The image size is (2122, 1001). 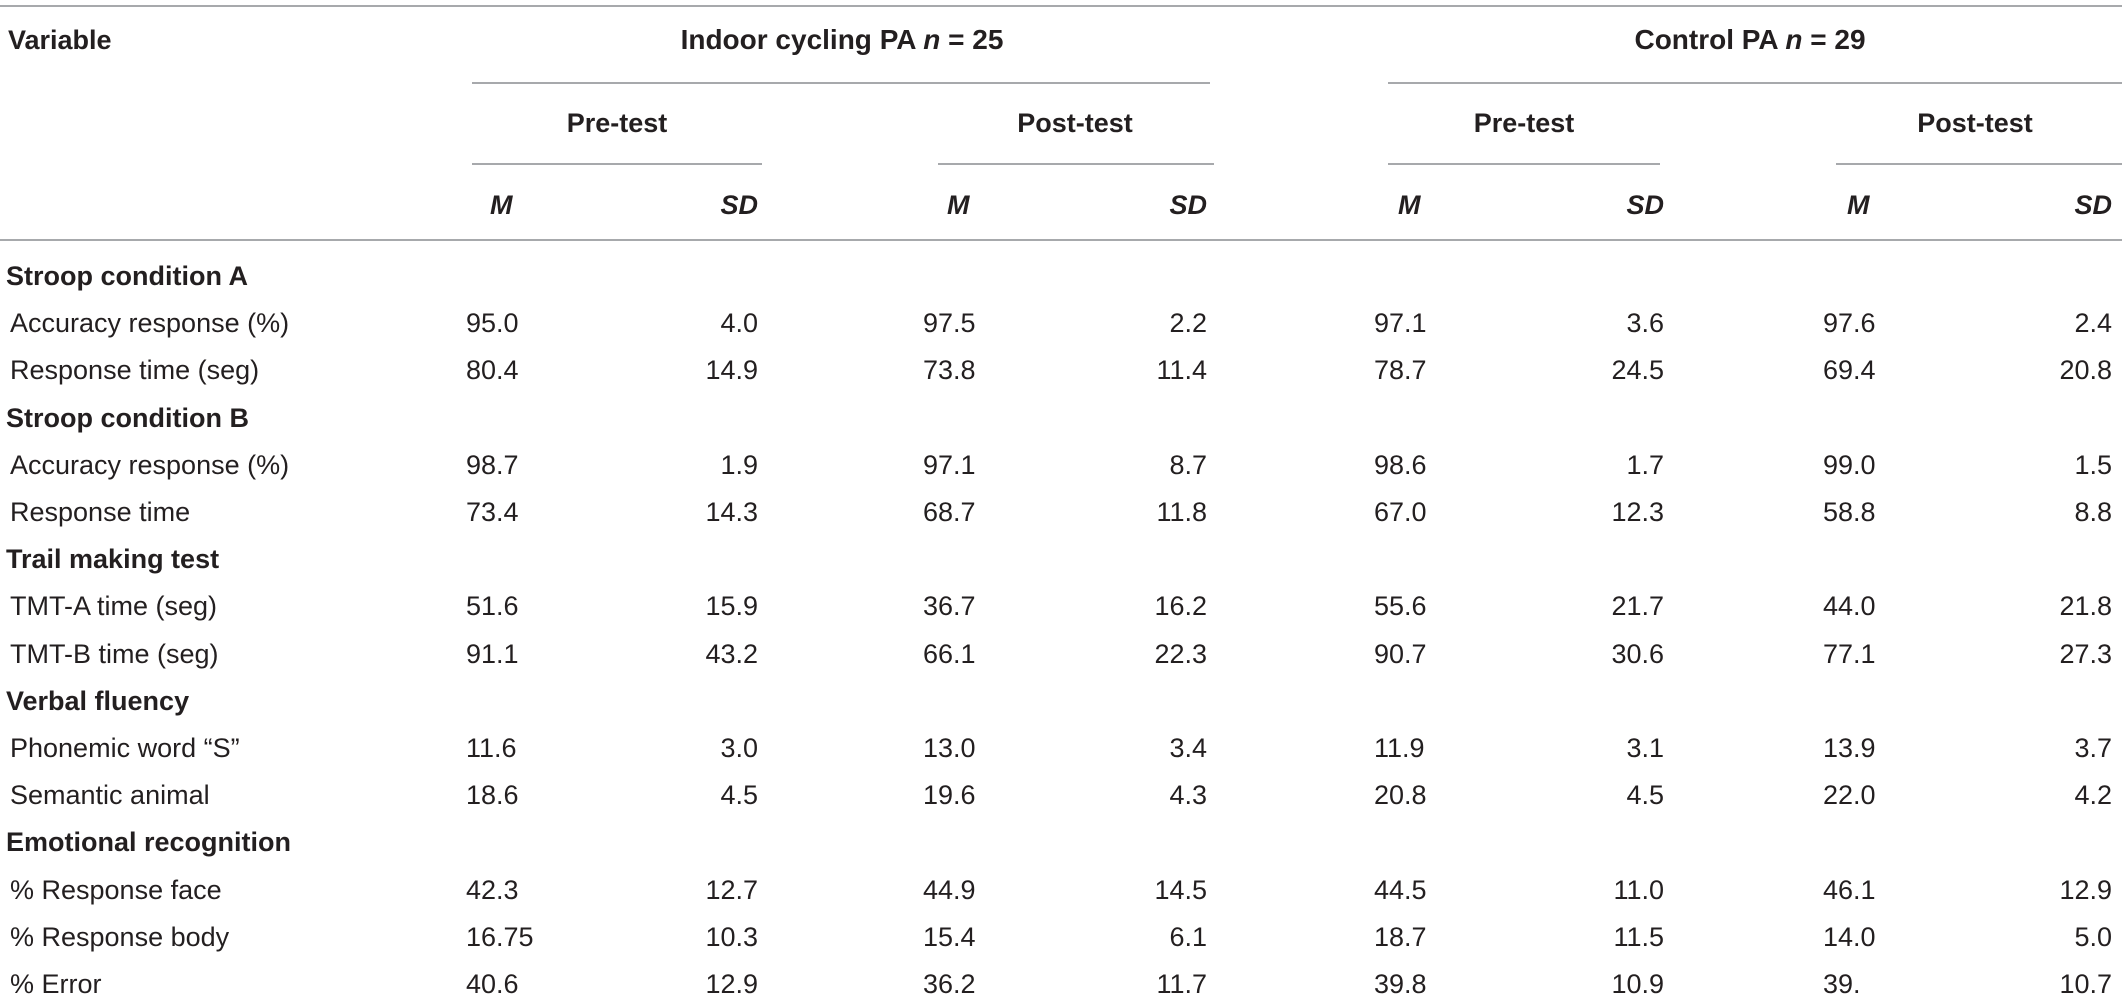 I want to click on cell-mean: 40.6, so click(x=492, y=984).